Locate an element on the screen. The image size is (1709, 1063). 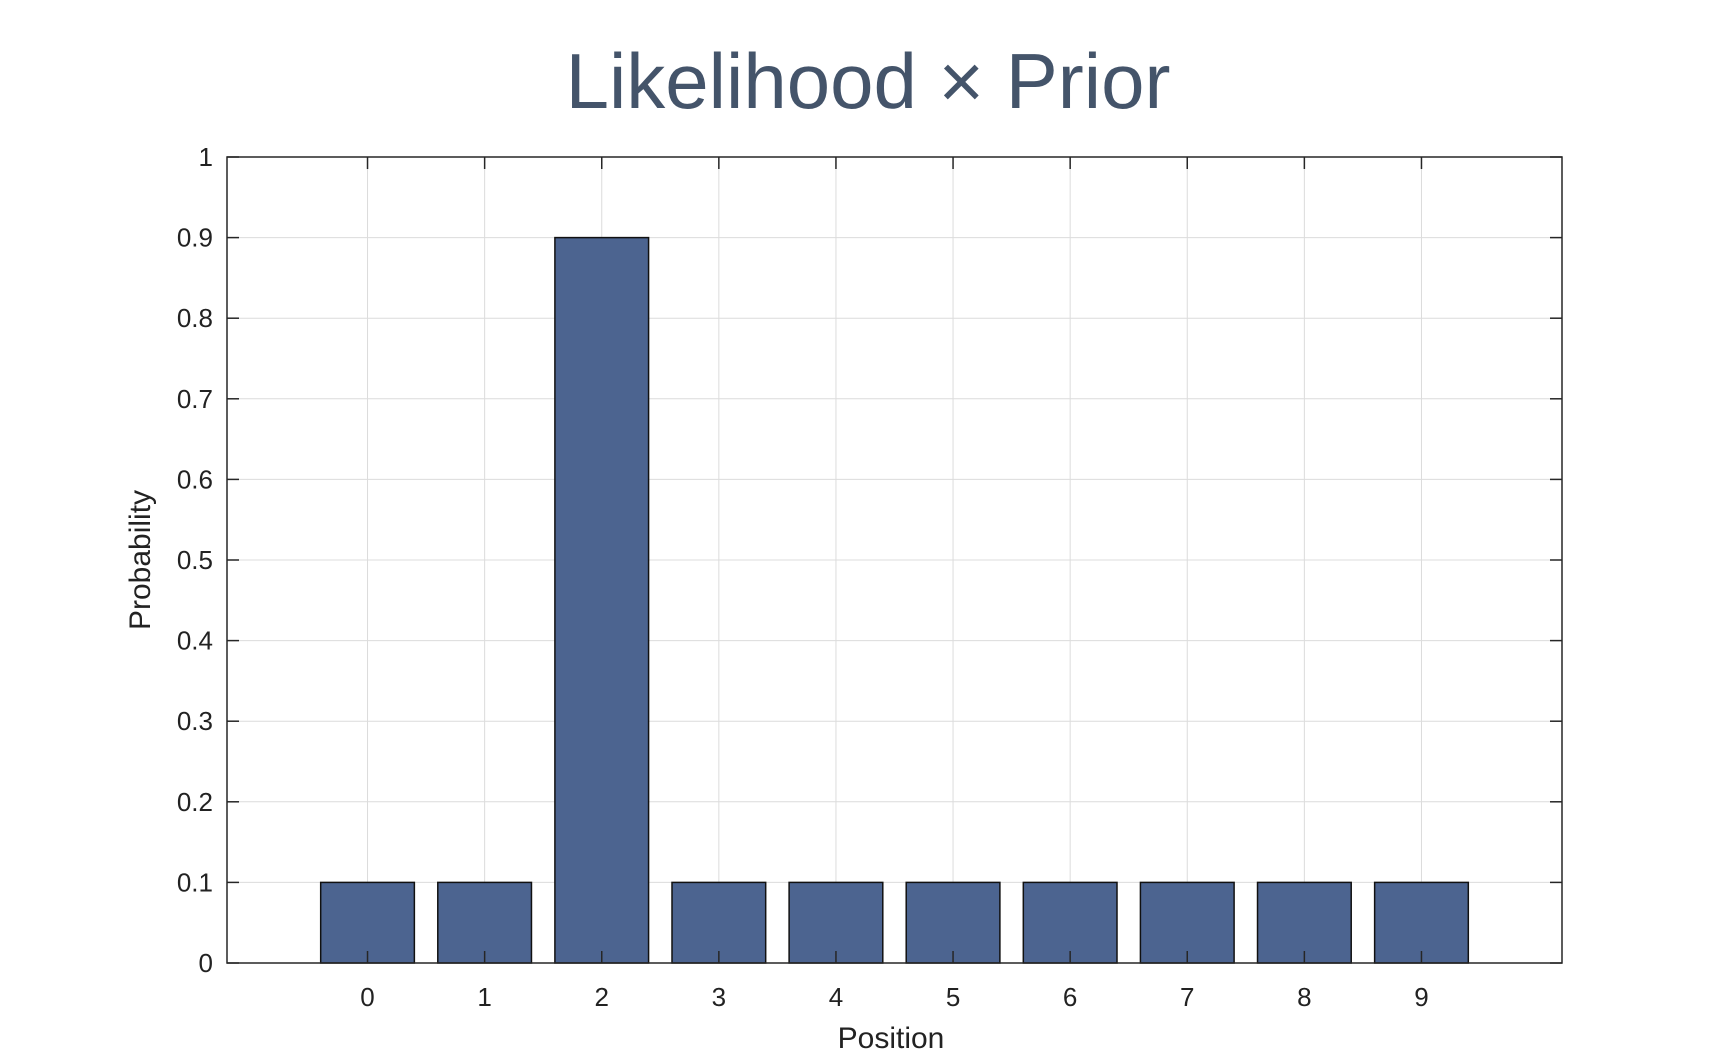
x-tick-label: 2 is located at coordinates (602, 997).